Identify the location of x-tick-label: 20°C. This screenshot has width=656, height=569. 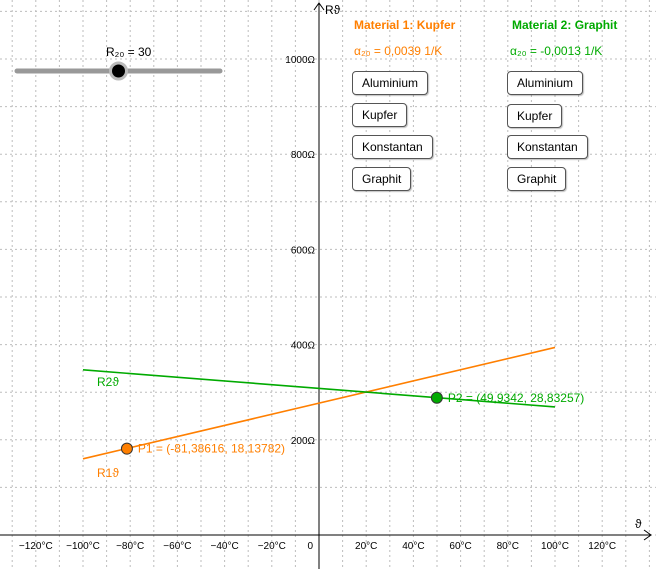
(366, 546).